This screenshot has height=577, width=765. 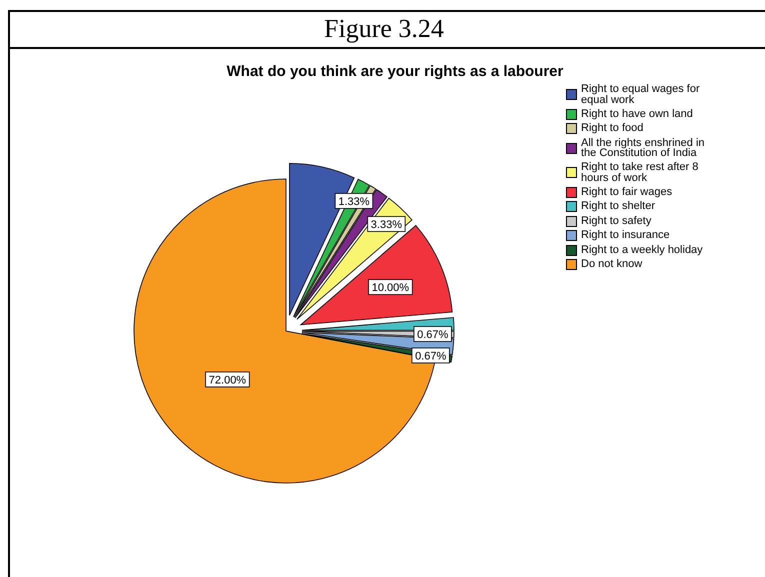 What do you see at coordinates (637, 114) in the screenshot?
I see `legend-label: Right to have own land` at bounding box center [637, 114].